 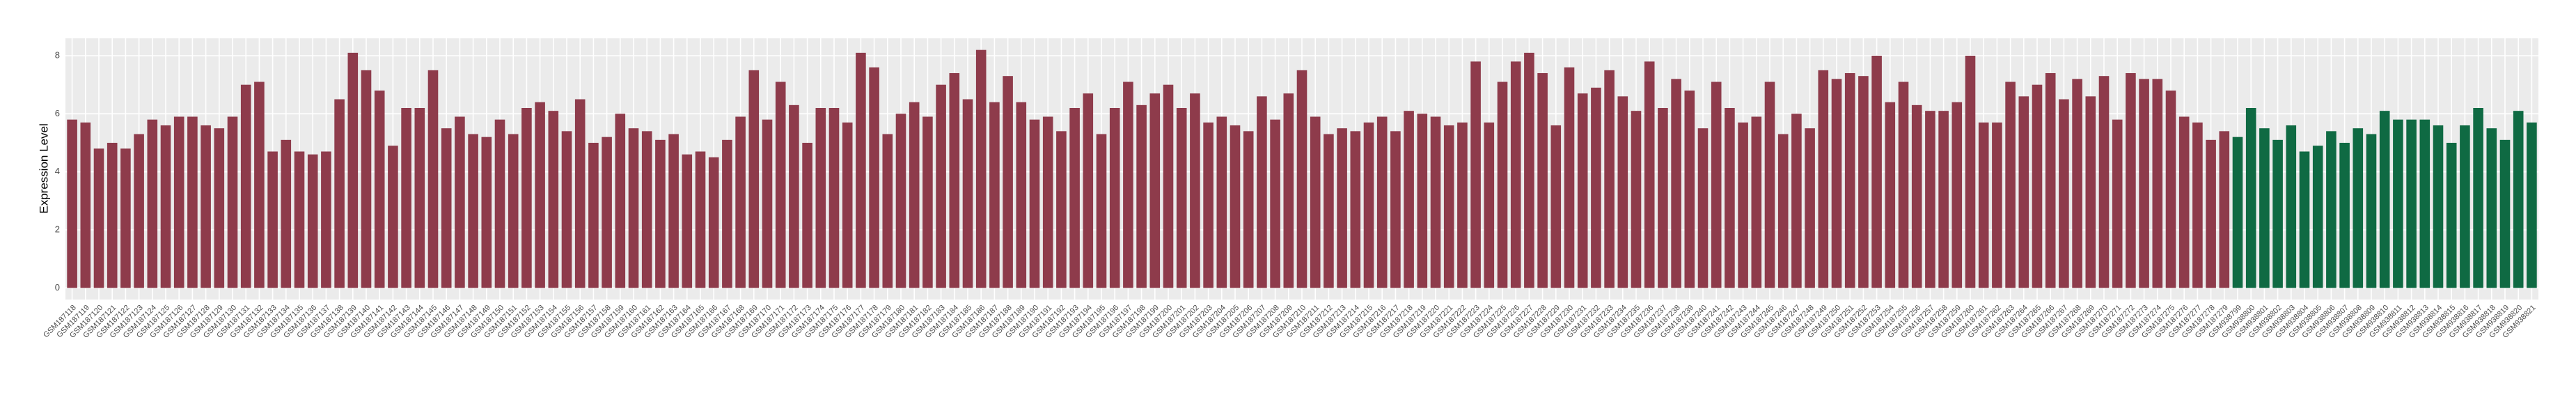 I want to click on y-tick-label: 4, so click(x=57, y=171).